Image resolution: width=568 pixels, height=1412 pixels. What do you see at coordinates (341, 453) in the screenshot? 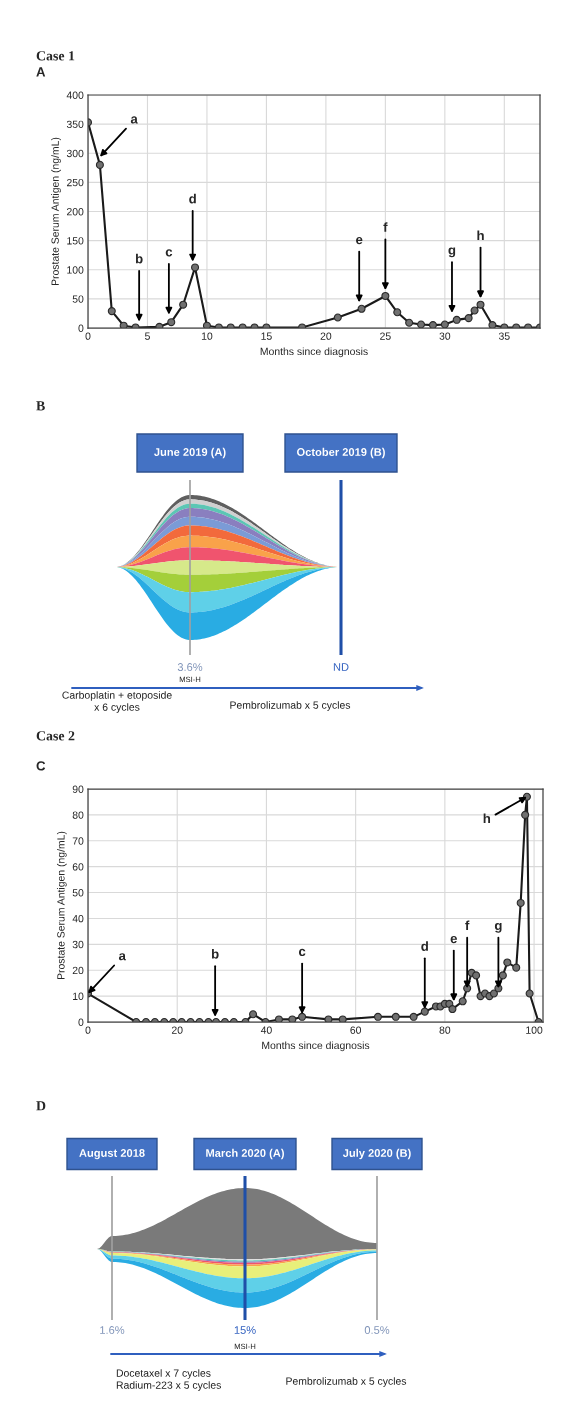
I see `category-label: October 2019 (B)` at bounding box center [341, 453].